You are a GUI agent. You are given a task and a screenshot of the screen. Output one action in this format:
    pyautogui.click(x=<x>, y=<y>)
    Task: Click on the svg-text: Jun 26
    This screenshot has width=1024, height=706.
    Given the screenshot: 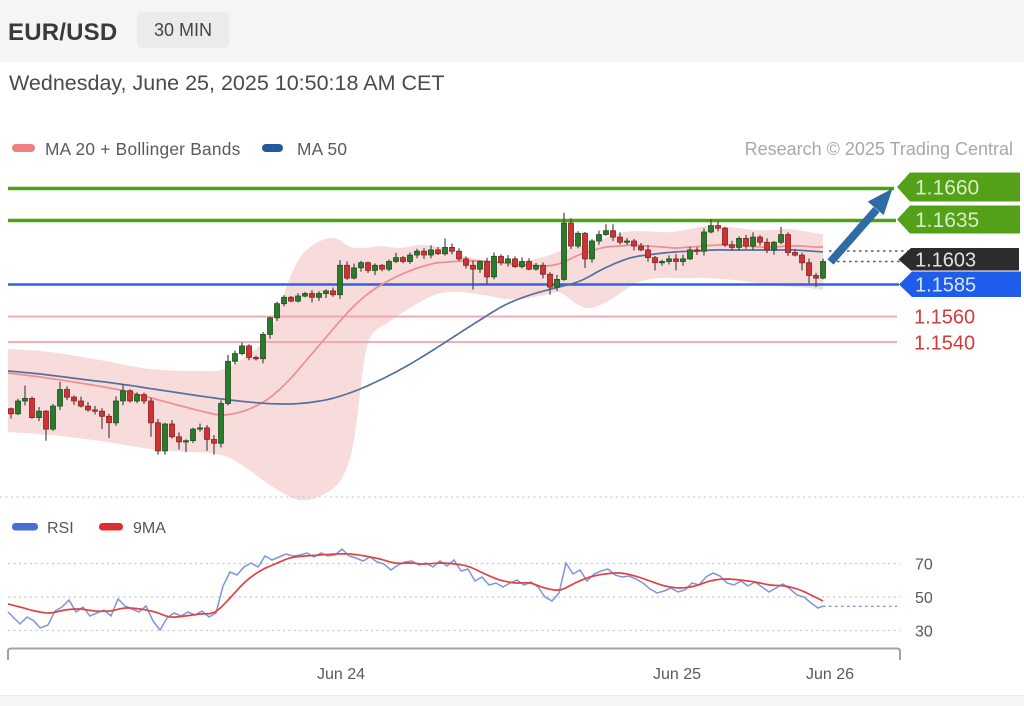 What is the action you would take?
    pyautogui.click(x=830, y=674)
    